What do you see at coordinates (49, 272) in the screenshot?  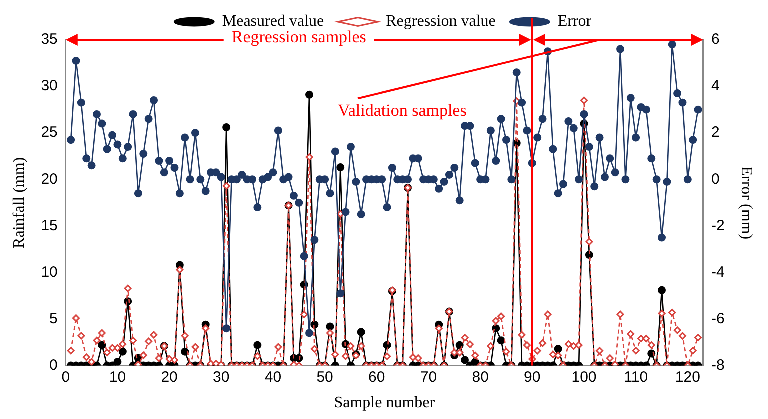 I see `y-tick-label: 10` at bounding box center [49, 272].